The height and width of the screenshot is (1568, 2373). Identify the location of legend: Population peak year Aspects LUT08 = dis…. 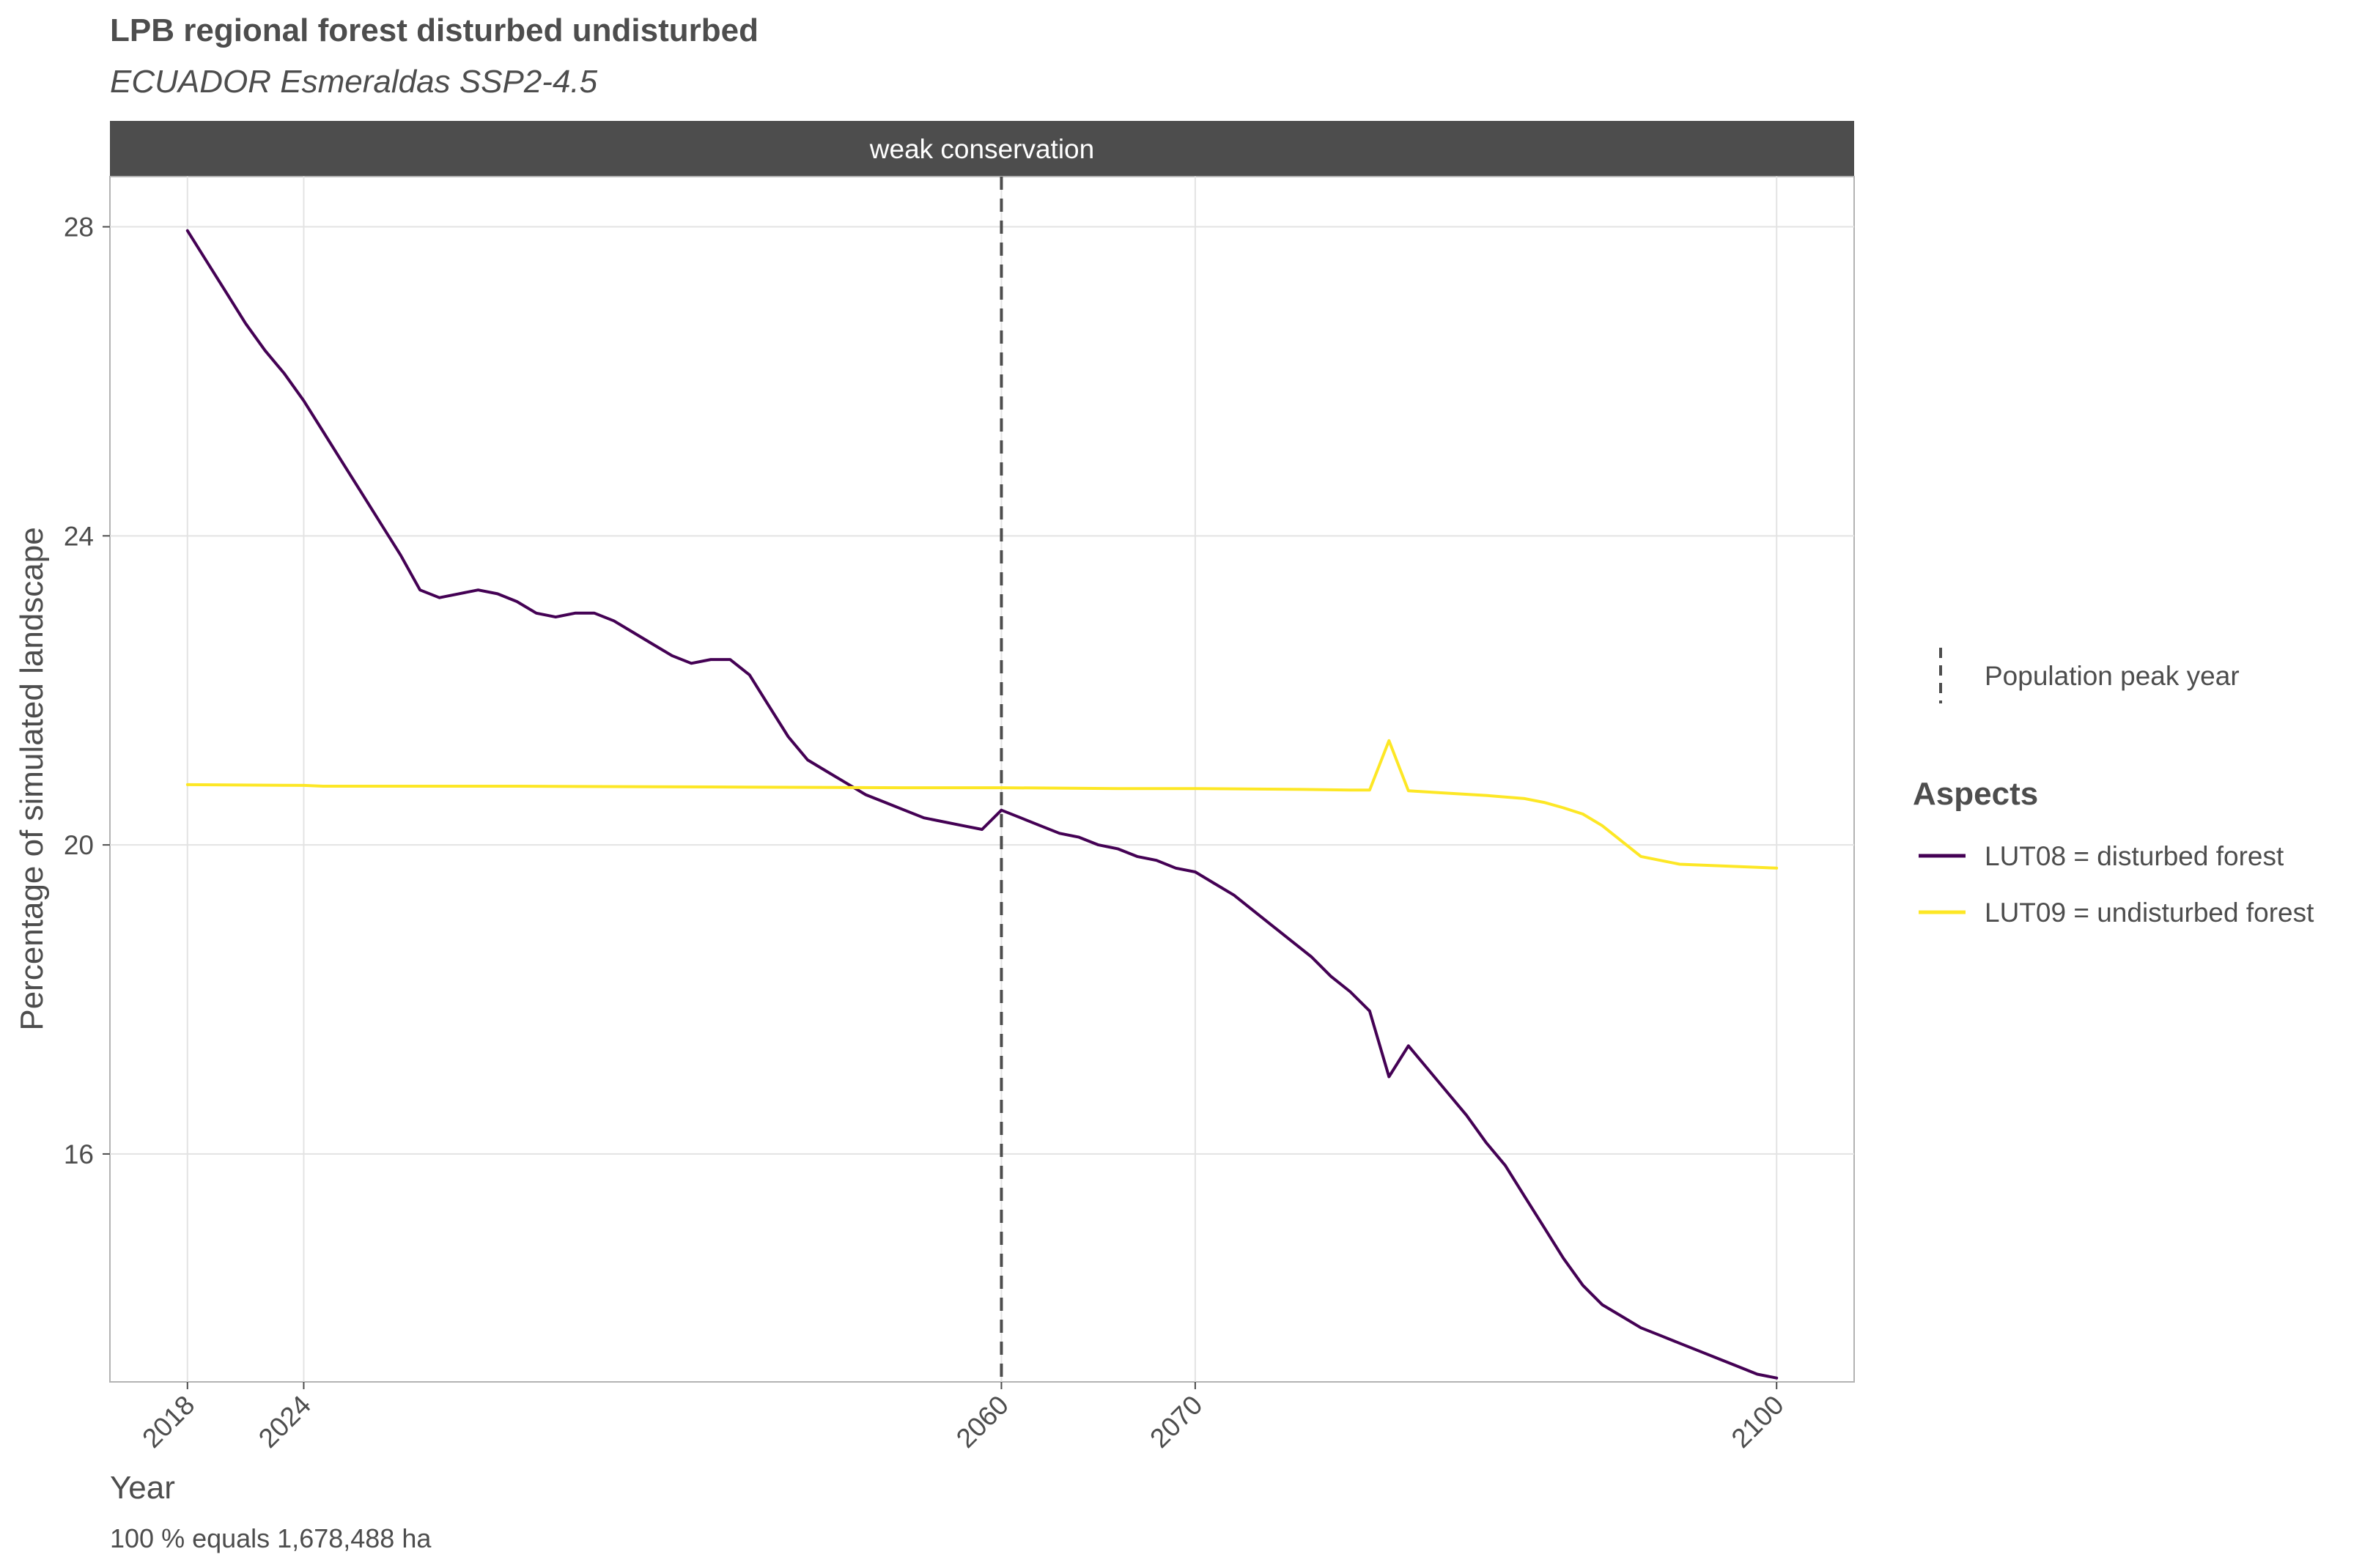
(2113, 788).